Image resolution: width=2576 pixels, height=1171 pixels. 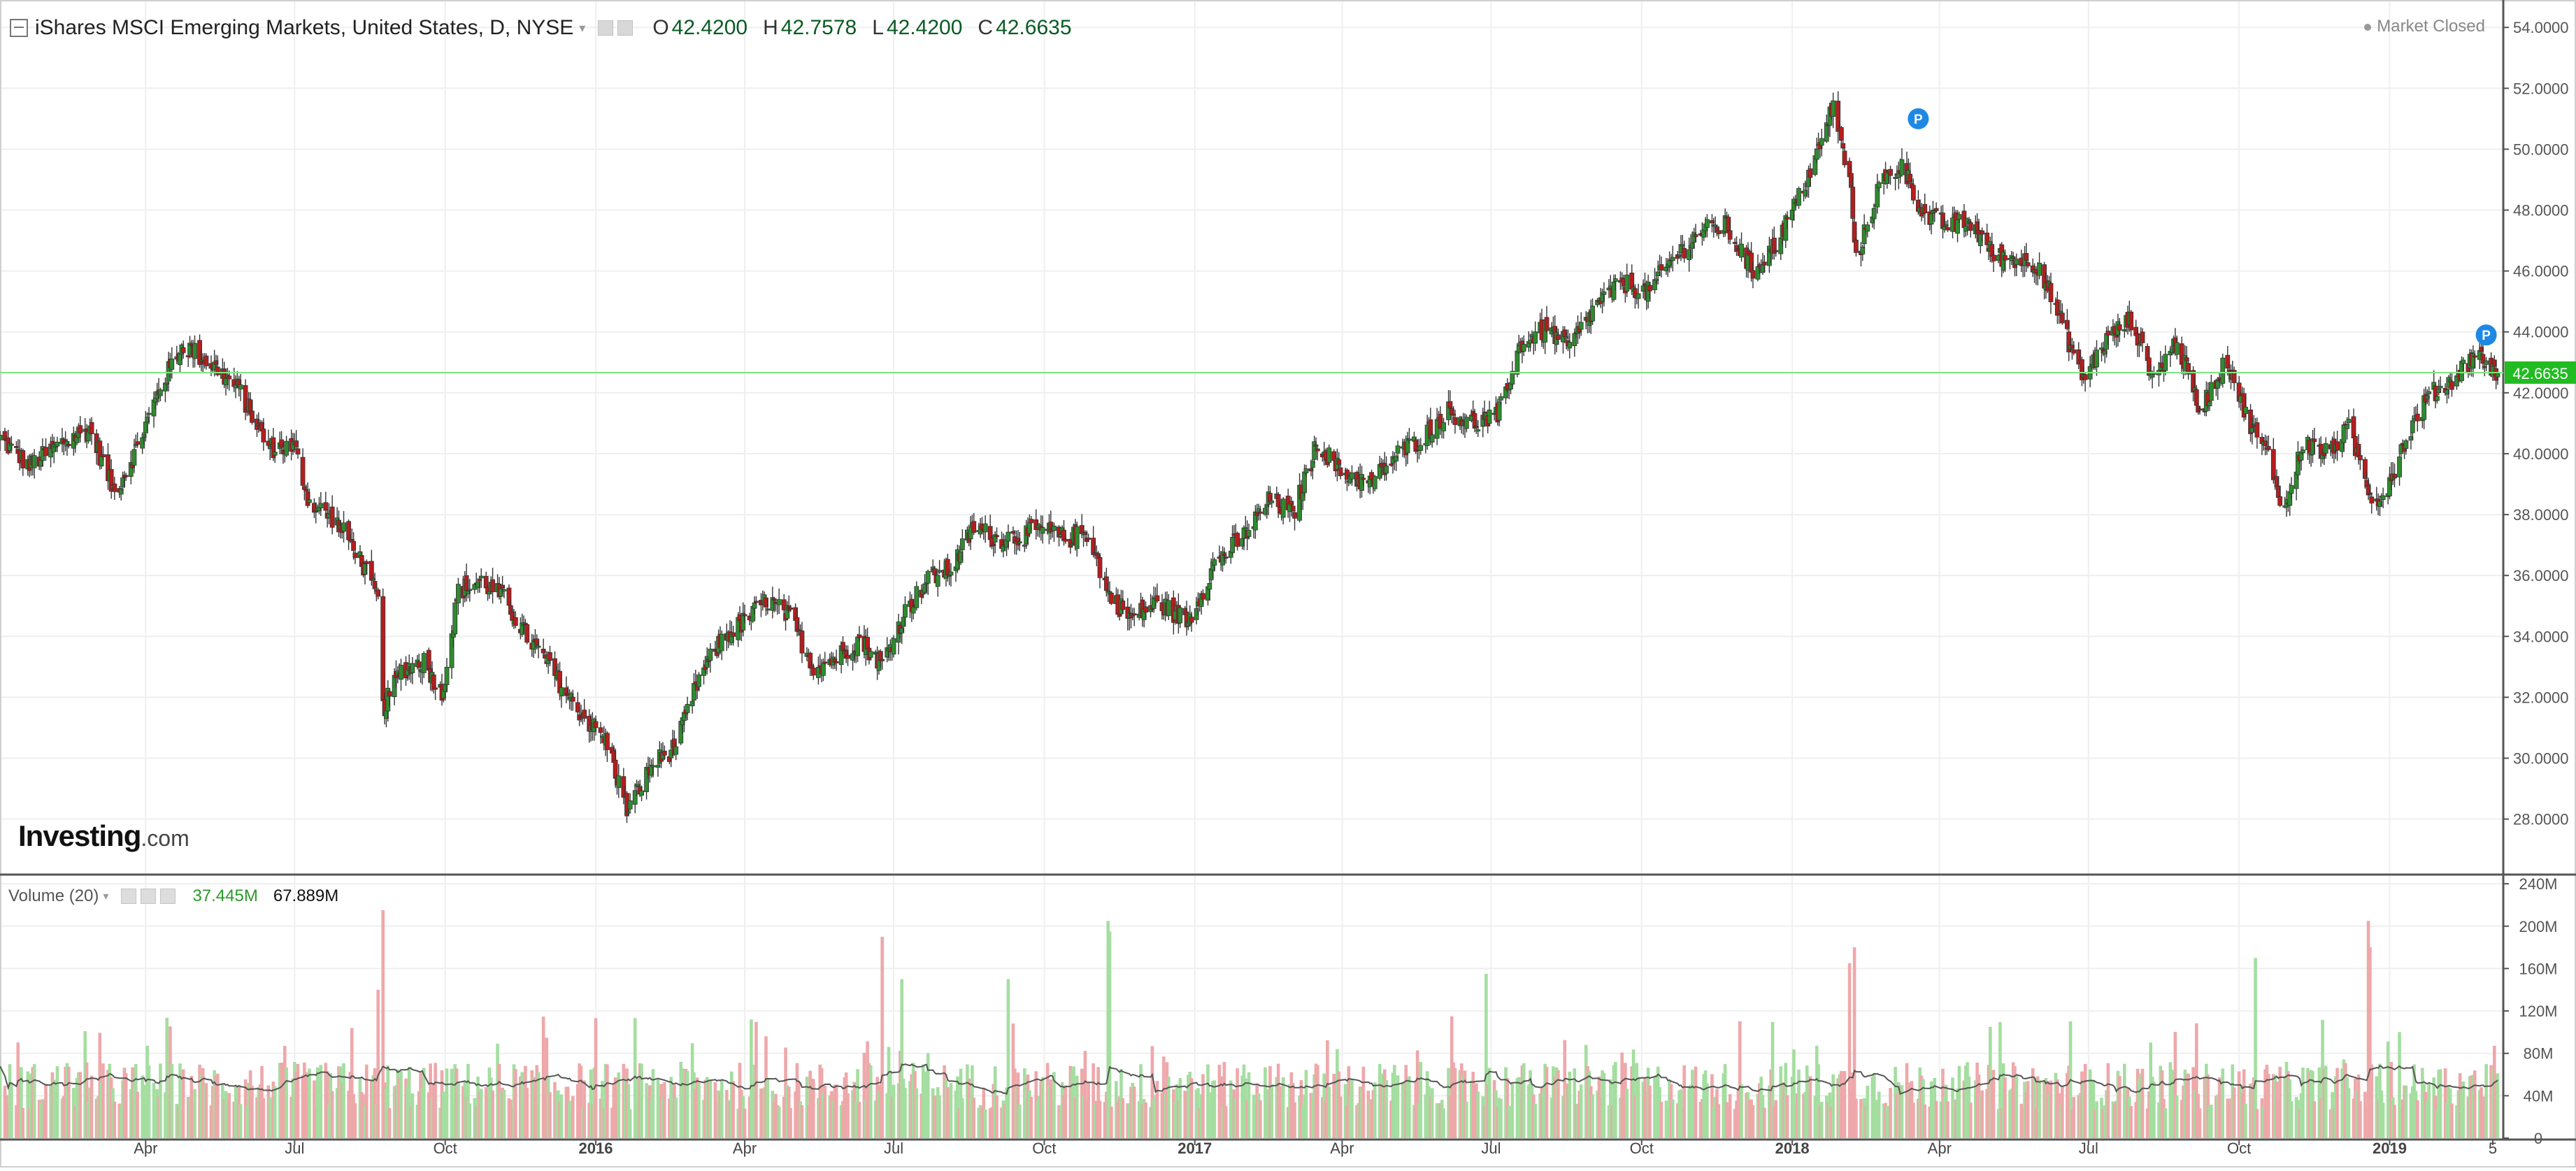 What do you see at coordinates (306, 895) in the screenshot?
I see `volume-ma-value: 67.889M` at bounding box center [306, 895].